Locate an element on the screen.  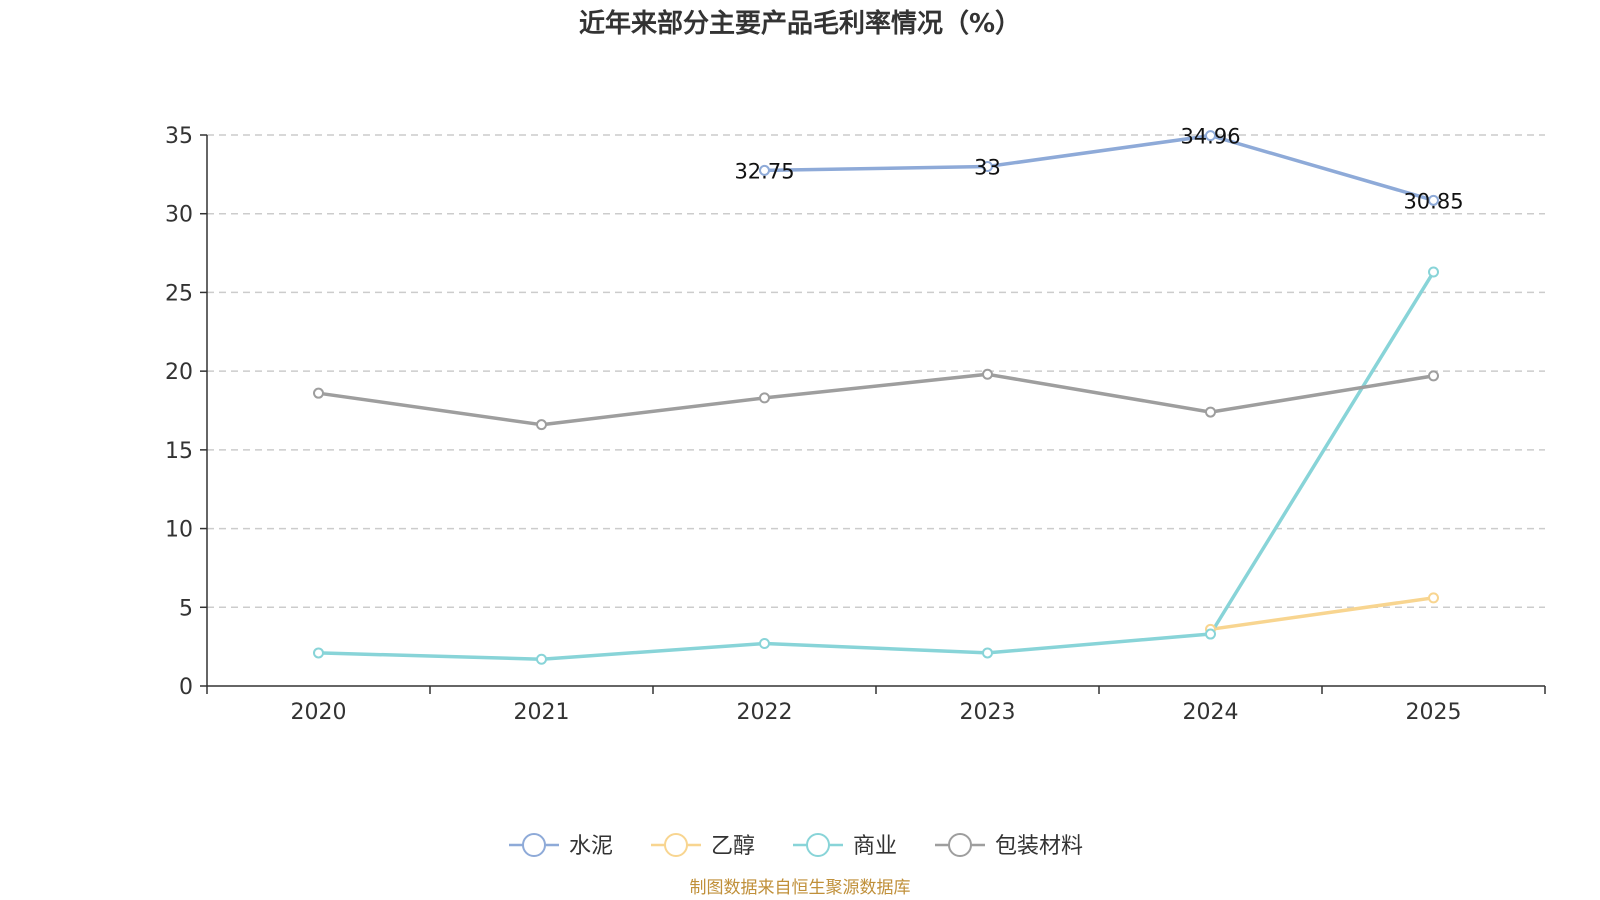
x-tick-label: 2023 is located at coordinates (988, 712).